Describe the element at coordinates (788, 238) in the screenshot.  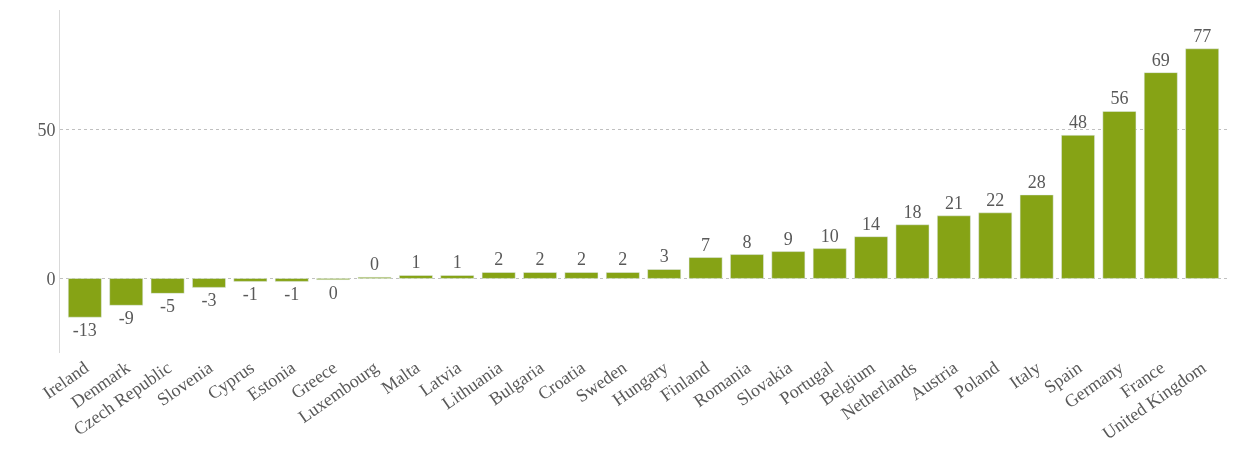
I see `data-label: 9` at that location.